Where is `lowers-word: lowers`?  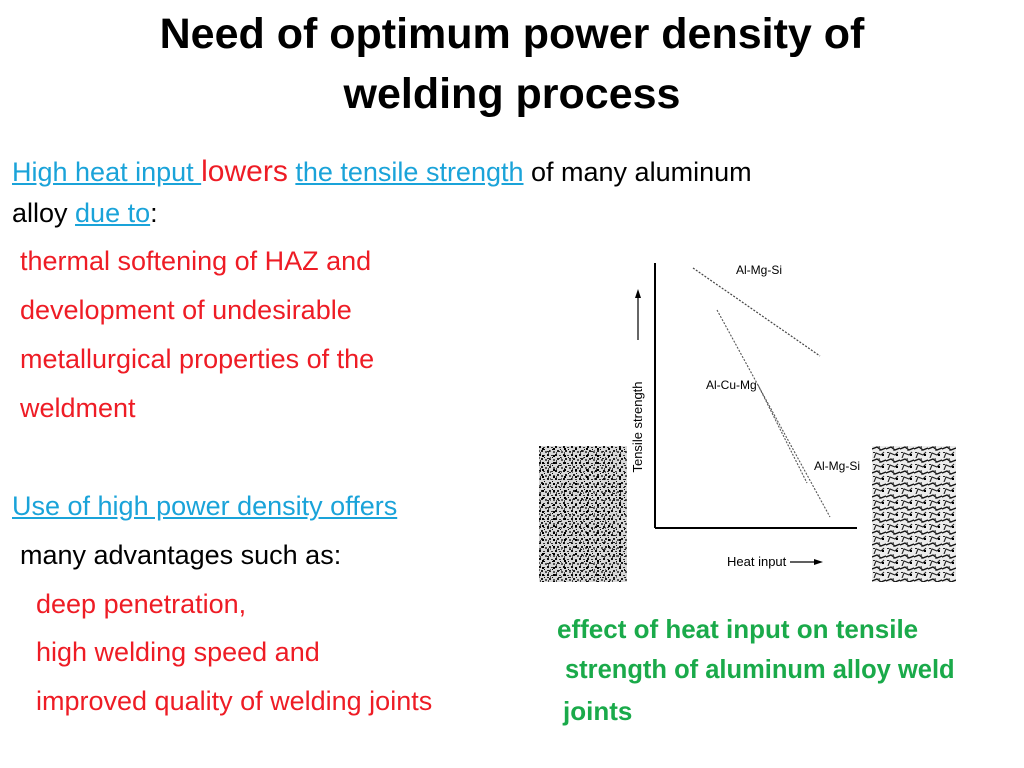
lowers-word: lowers is located at coordinates (244, 171).